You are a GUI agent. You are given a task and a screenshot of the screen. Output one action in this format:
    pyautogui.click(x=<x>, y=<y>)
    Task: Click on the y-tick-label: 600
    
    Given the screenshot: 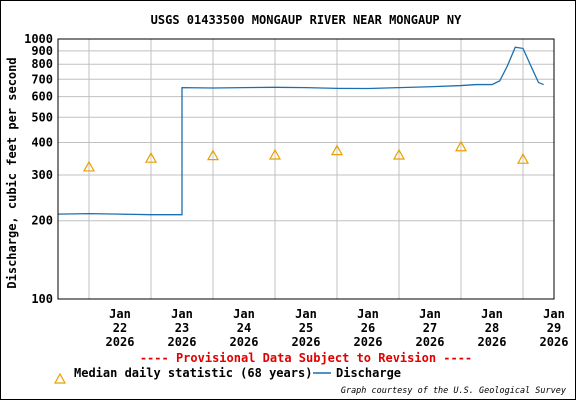 What is the action you would take?
    pyautogui.click(x=42, y=97)
    